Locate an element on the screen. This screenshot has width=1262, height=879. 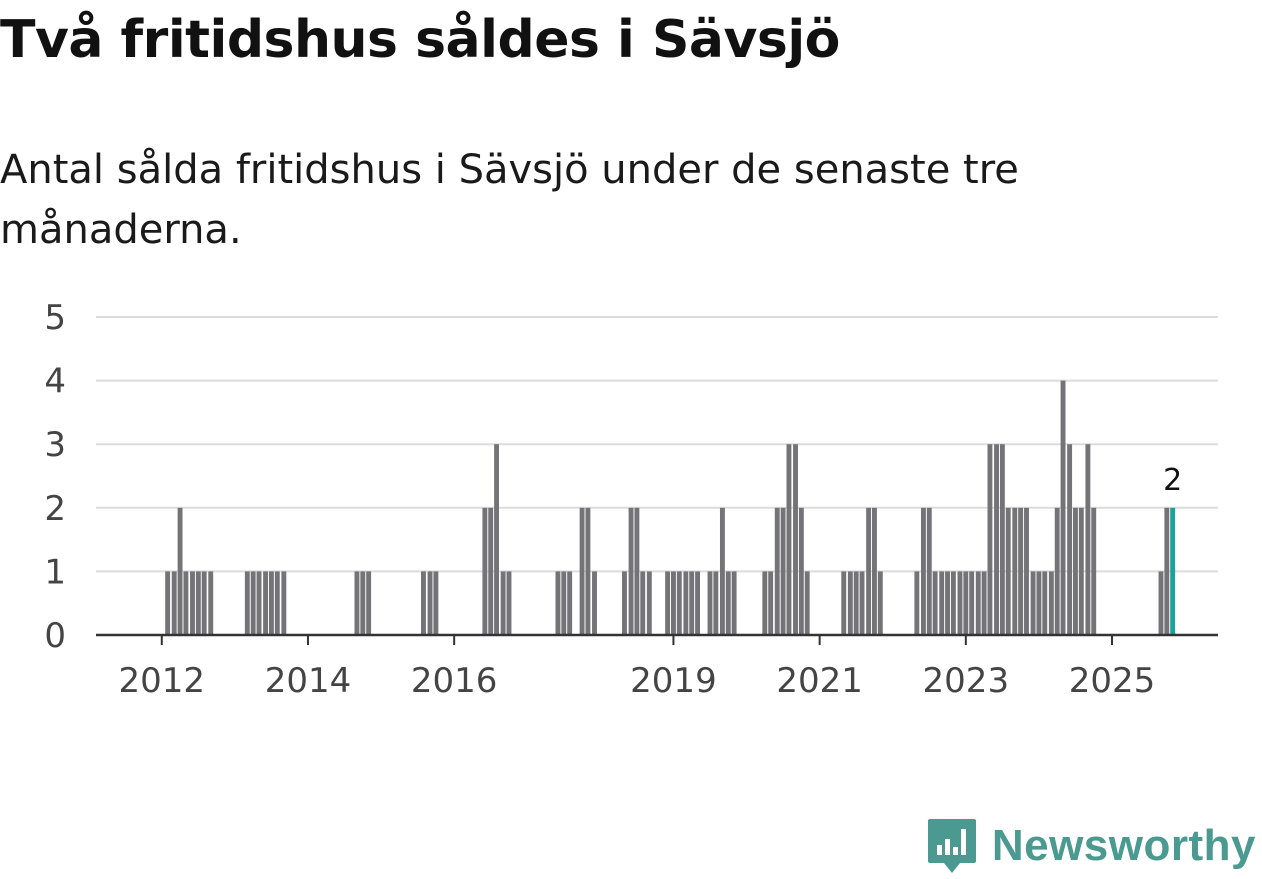
data-labels: 2 is located at coordinates (1172, 480).